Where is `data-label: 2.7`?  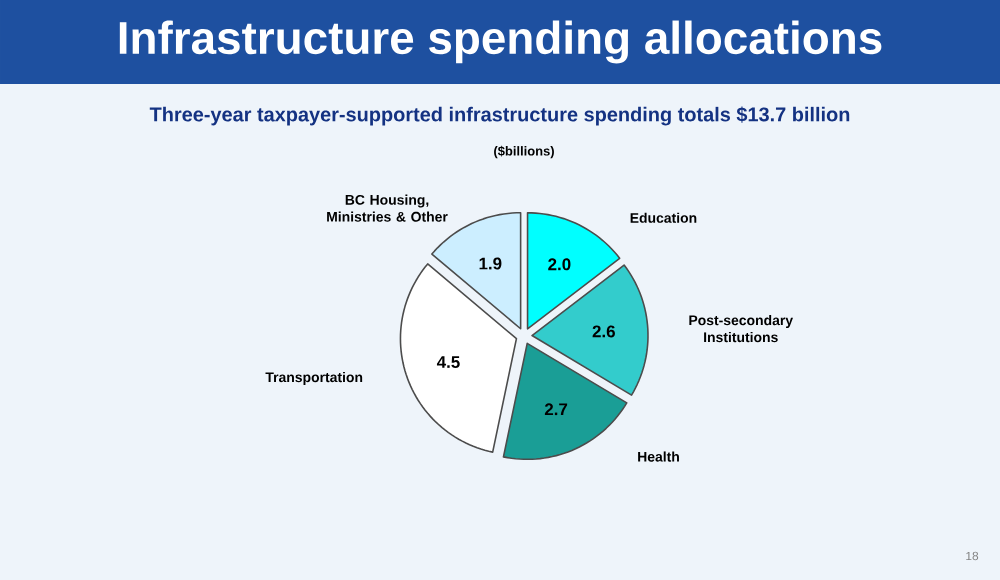
data-label: 2.7 is located at coordinates (556, 409).